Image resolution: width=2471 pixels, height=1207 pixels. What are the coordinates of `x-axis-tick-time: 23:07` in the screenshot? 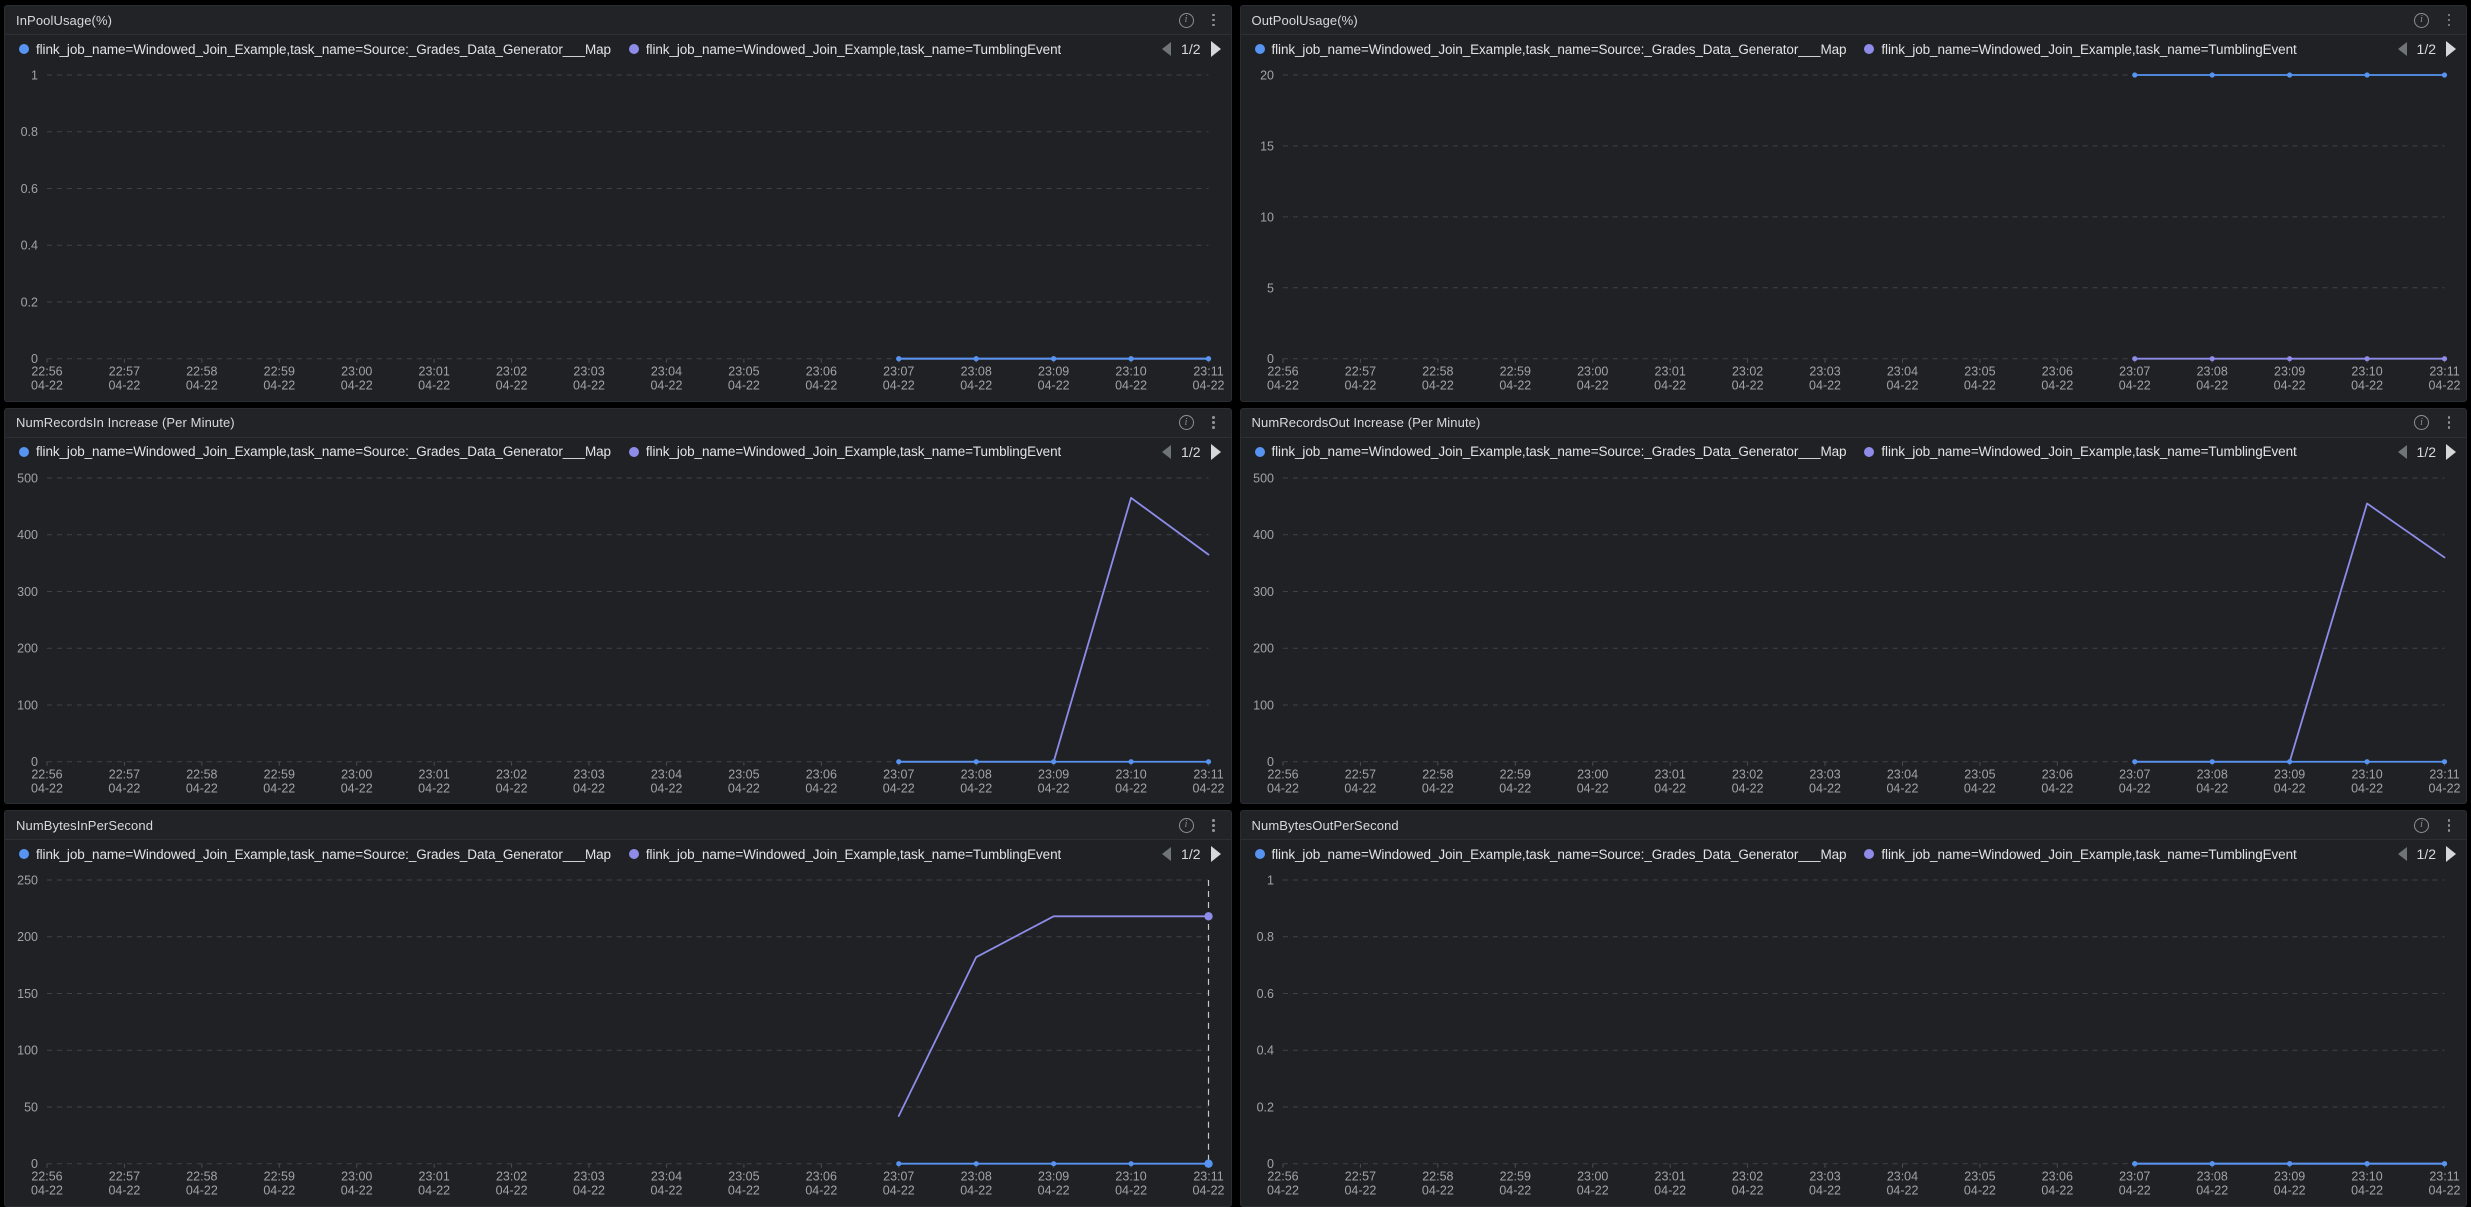 It's located at (898, 774).